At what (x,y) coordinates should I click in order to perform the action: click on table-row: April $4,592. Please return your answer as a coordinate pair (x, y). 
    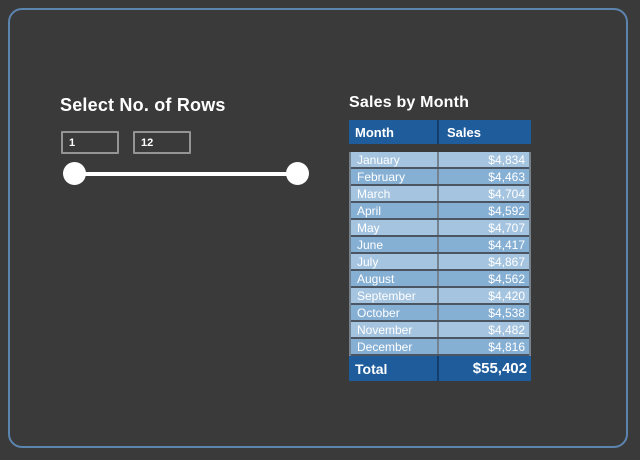
    Looking at the image, I should click on (440, 211).